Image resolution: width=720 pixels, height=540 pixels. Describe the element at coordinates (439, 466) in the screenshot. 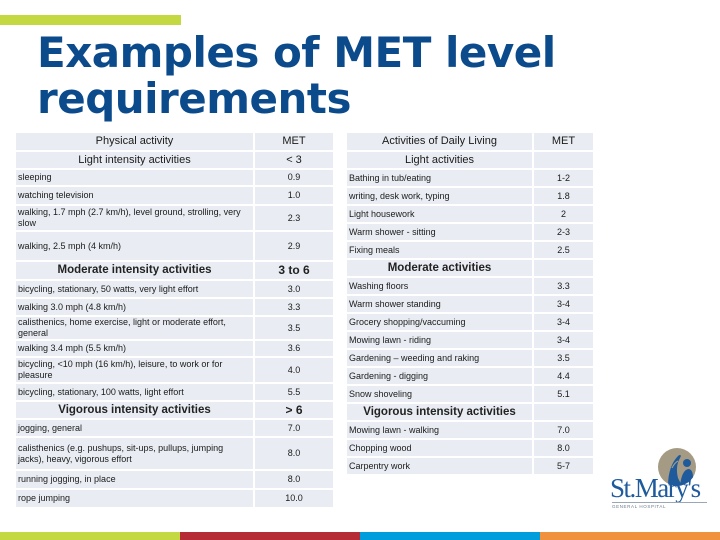

I see `activity-cell: Carpentry work` at that location.